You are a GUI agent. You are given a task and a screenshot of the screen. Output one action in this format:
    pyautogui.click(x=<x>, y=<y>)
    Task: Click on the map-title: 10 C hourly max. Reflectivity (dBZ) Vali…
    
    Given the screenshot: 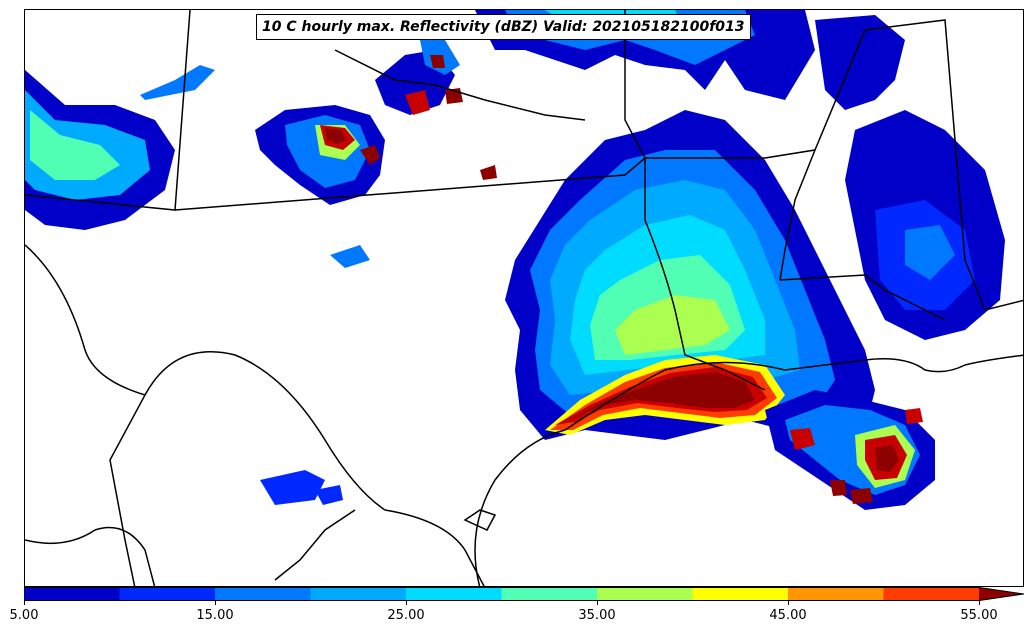 What is the action you would take?
    pyautogui.click(x=503, y=27)
    